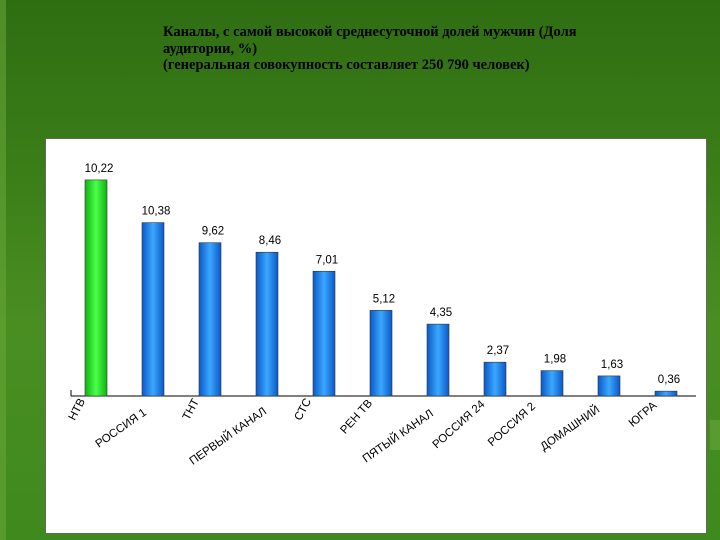 The height and width of the screenshot is (540, 720). Describe the element at coordinates (3, 270) in the screenshot. I see `left-decorative-strip` at that location.